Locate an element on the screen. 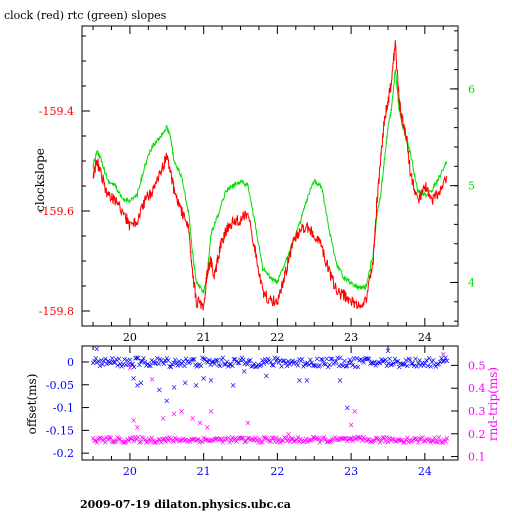 The height and width of the screenshot is (512, 512). offset-outlier-point: × is located at coordinates (211, 380).